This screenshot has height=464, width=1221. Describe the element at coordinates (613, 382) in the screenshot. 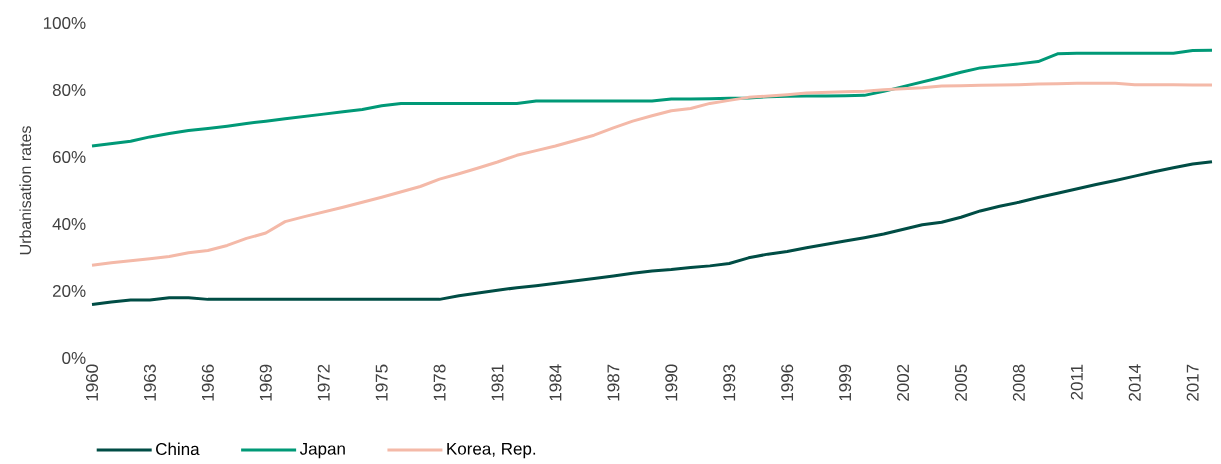

I see `x-tick-label: 1987` at that location.